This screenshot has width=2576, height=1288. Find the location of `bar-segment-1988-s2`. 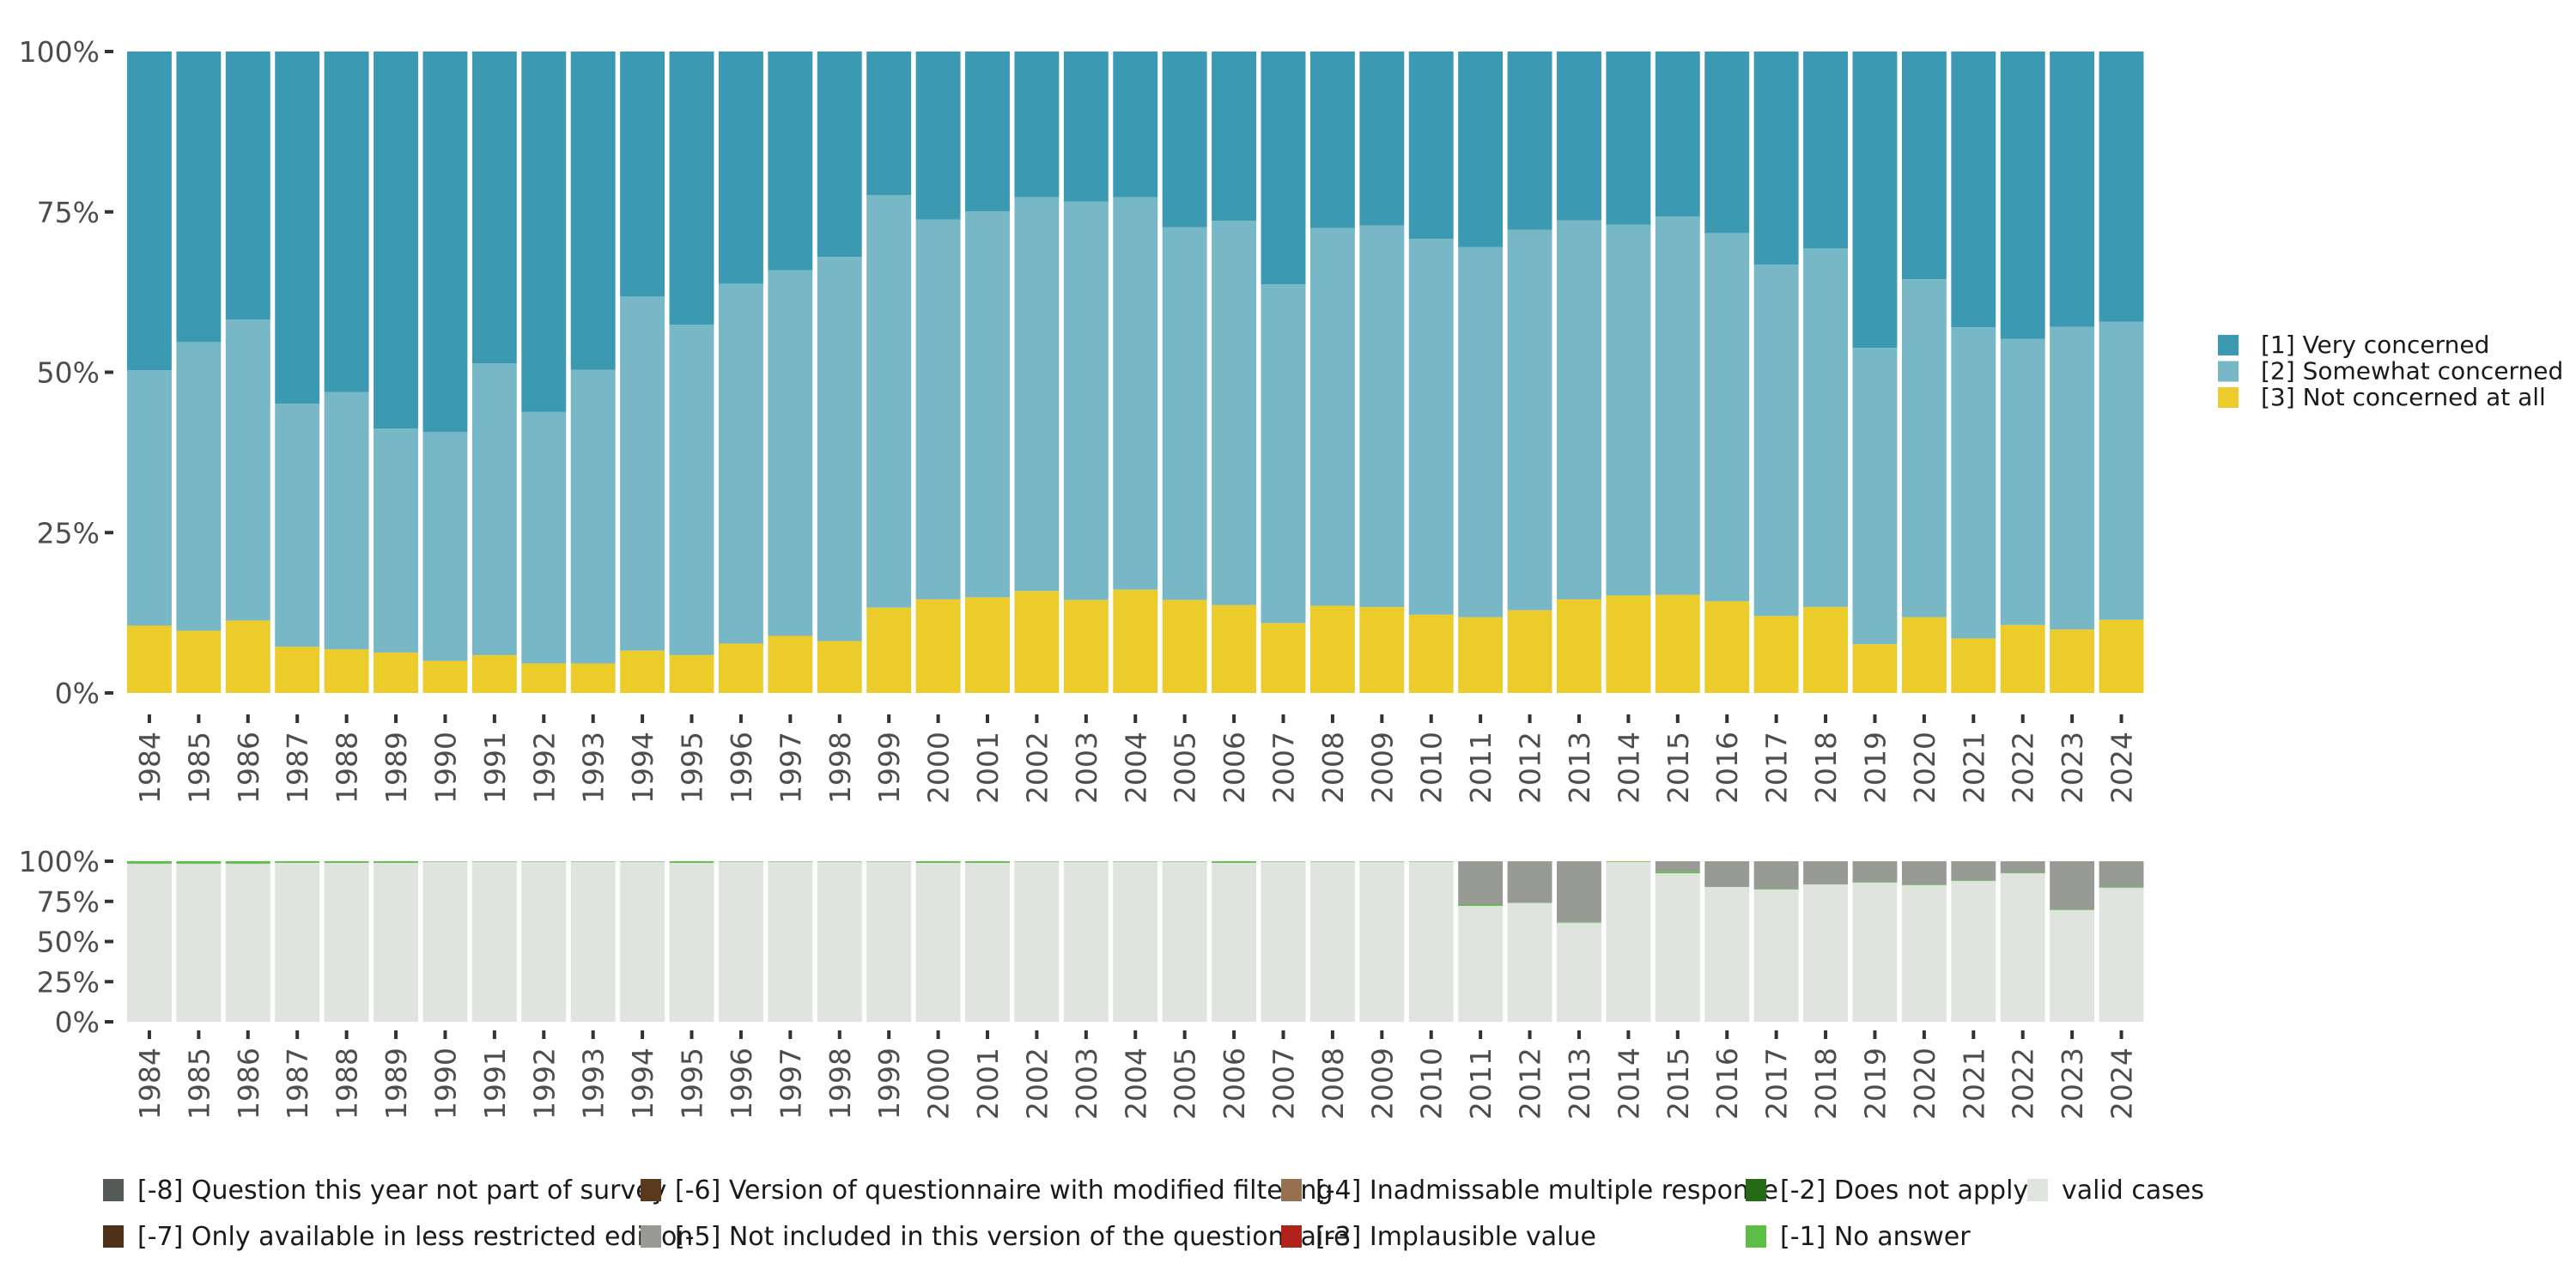

bar-segment-1988-s2 is located at coordinates (346, 222).